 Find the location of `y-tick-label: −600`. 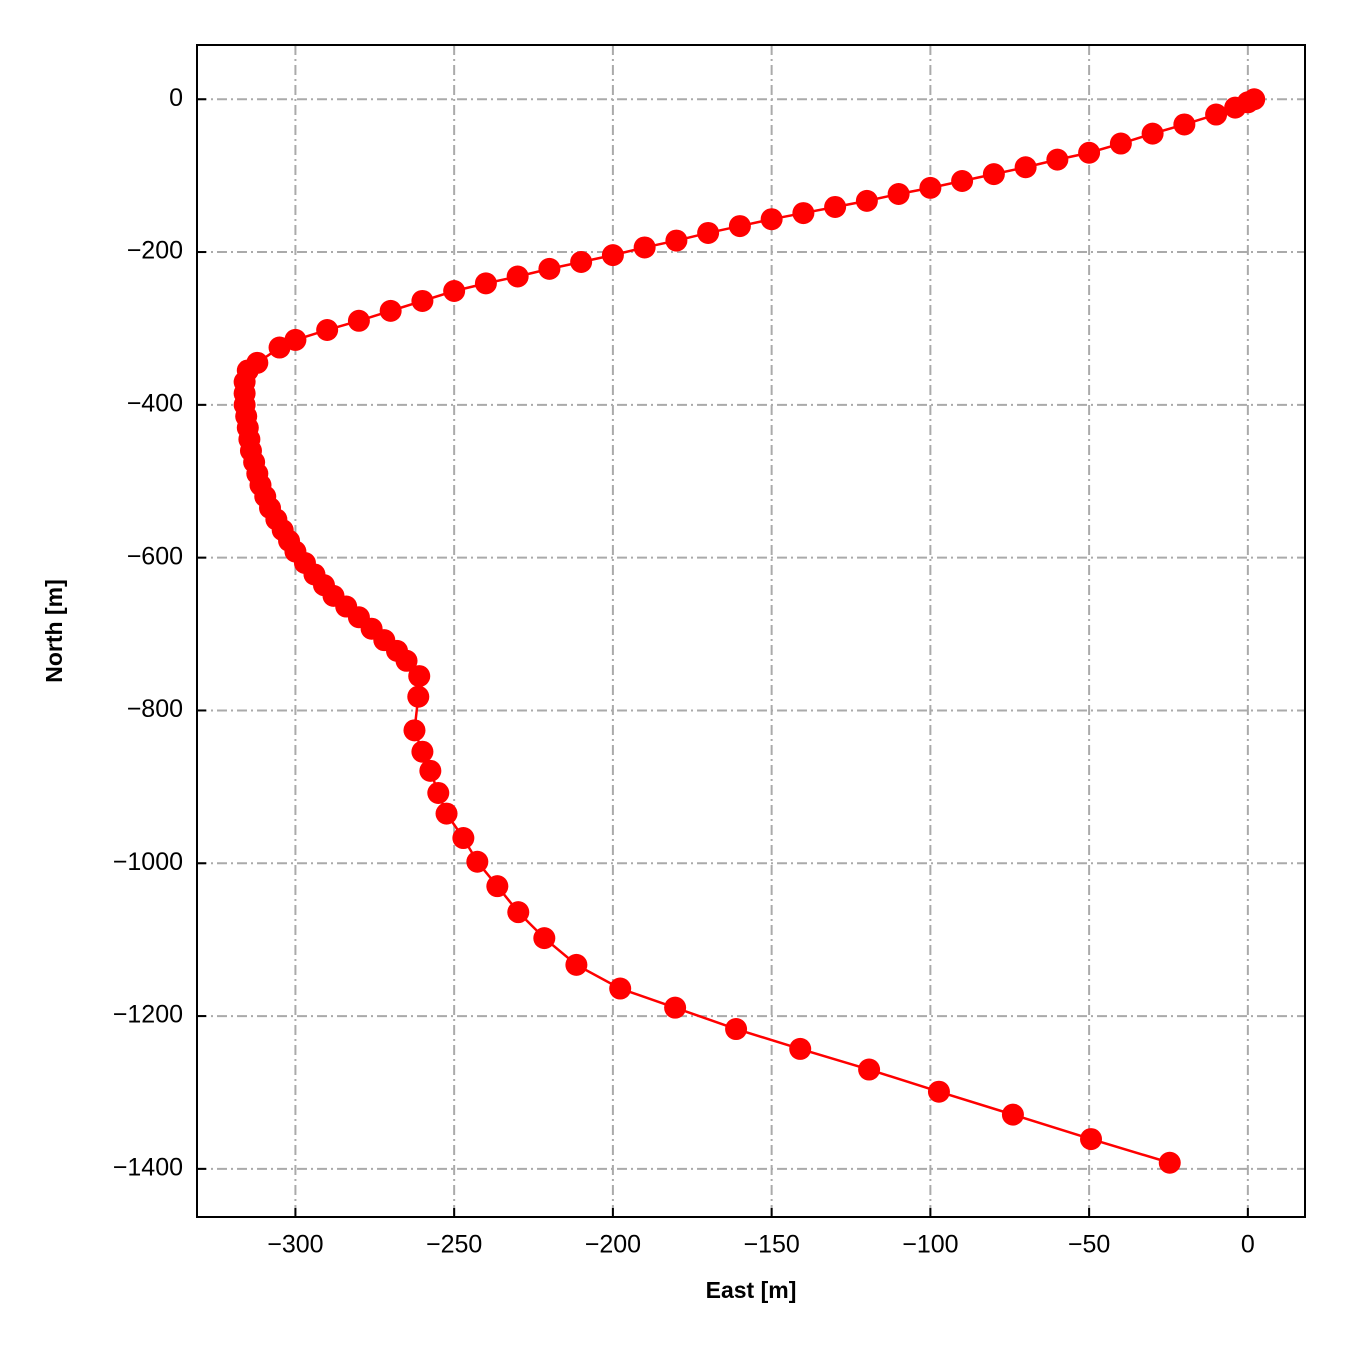

y-tick-label: −600 is located at coordinates (155, 556).